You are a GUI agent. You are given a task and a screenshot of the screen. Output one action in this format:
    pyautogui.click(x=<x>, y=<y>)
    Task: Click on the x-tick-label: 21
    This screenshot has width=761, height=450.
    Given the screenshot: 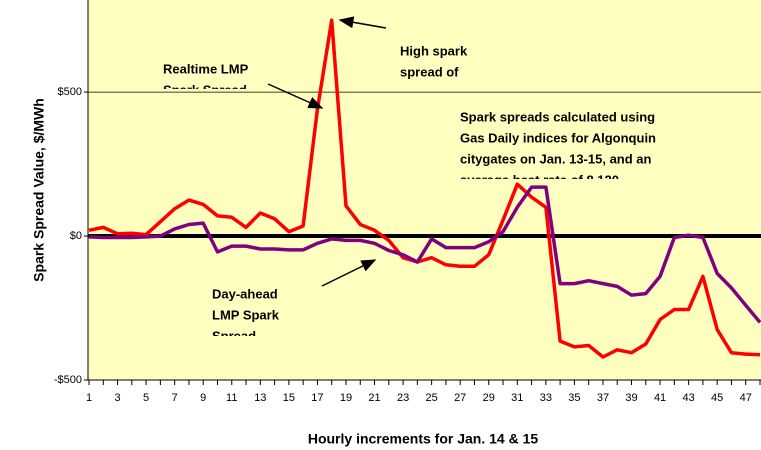 What is the action you would take?
    pyautogui.click(x=374, y=398)
    